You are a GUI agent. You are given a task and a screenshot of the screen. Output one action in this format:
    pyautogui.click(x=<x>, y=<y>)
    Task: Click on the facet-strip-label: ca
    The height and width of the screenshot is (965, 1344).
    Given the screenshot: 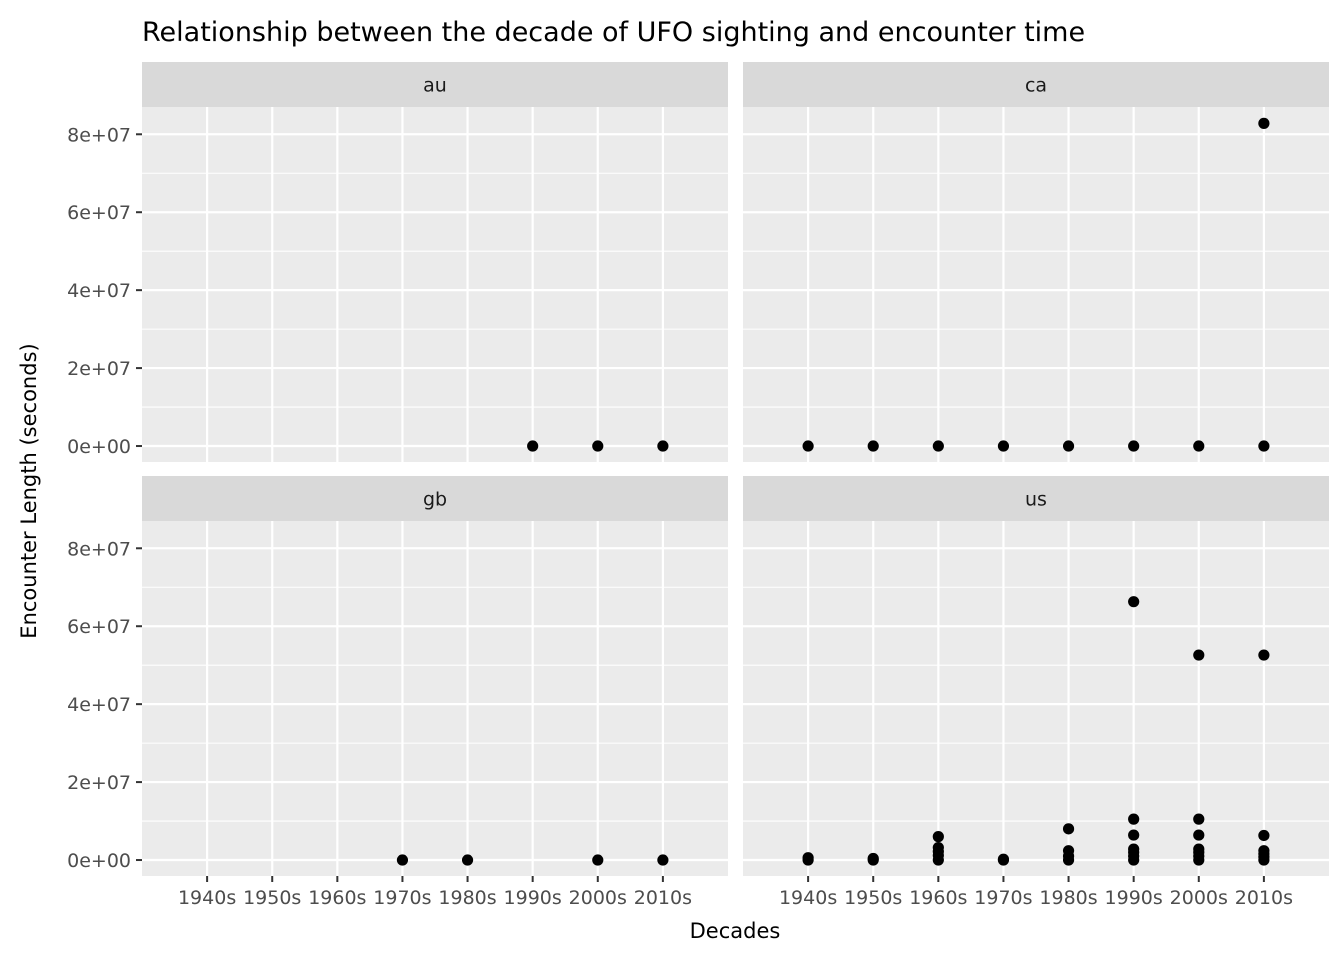 What is the action you would take?
    pyautogui.click(x=1036, y=86)
    